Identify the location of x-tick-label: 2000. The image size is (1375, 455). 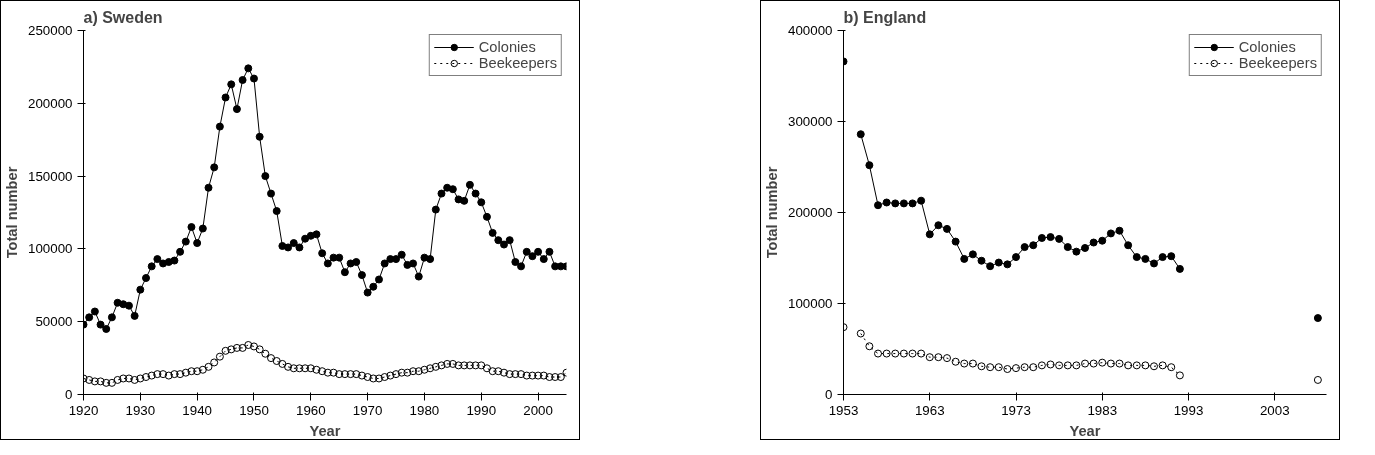
(538, 410).